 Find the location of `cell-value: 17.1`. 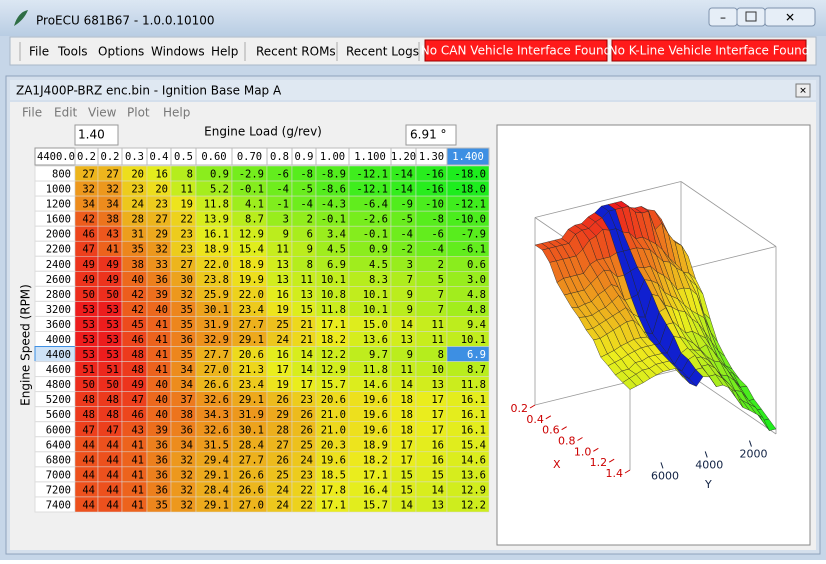

cell-value: 17.1 is located at coordinates (333, 505).